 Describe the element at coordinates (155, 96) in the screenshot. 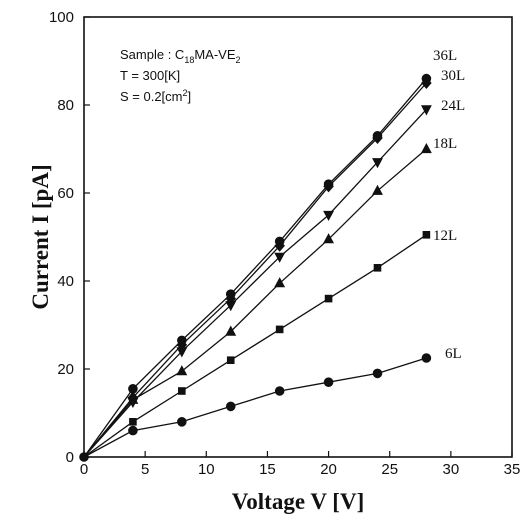

I see `annotation-area: S = 0.2[cm2]` at that location.